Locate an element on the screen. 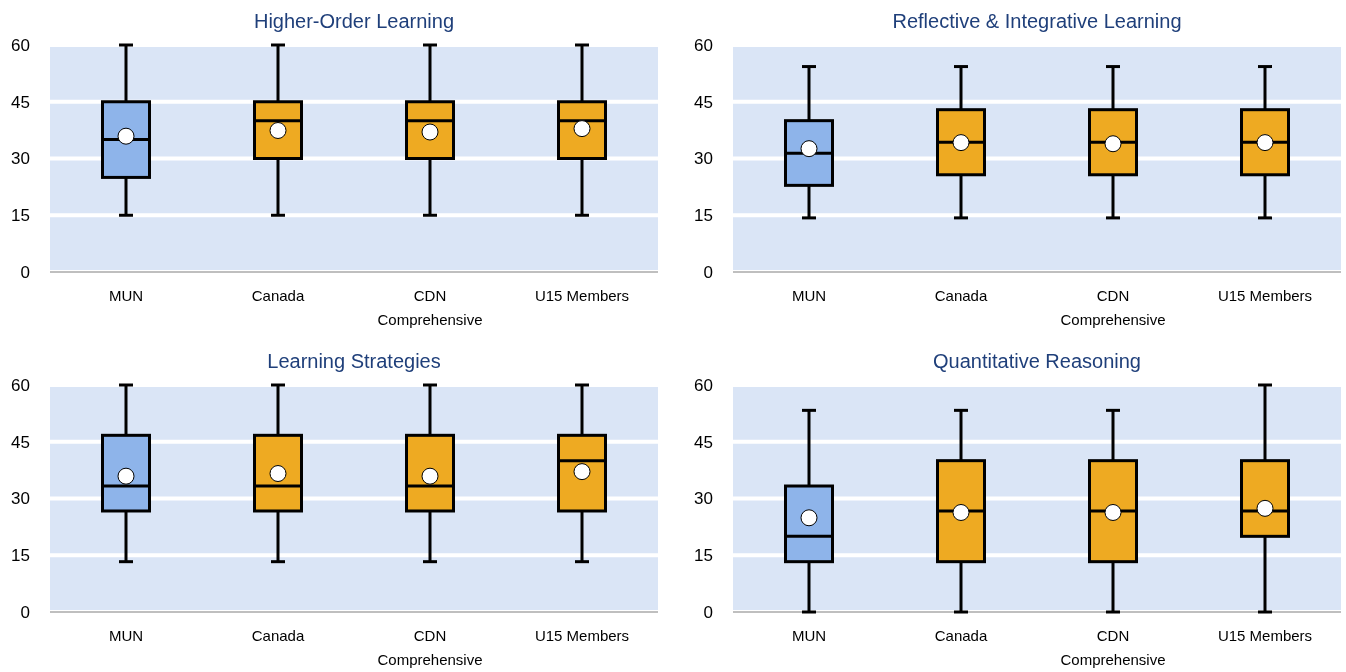  chart-title: Learning Strategies is located at coordinates (354, 361).